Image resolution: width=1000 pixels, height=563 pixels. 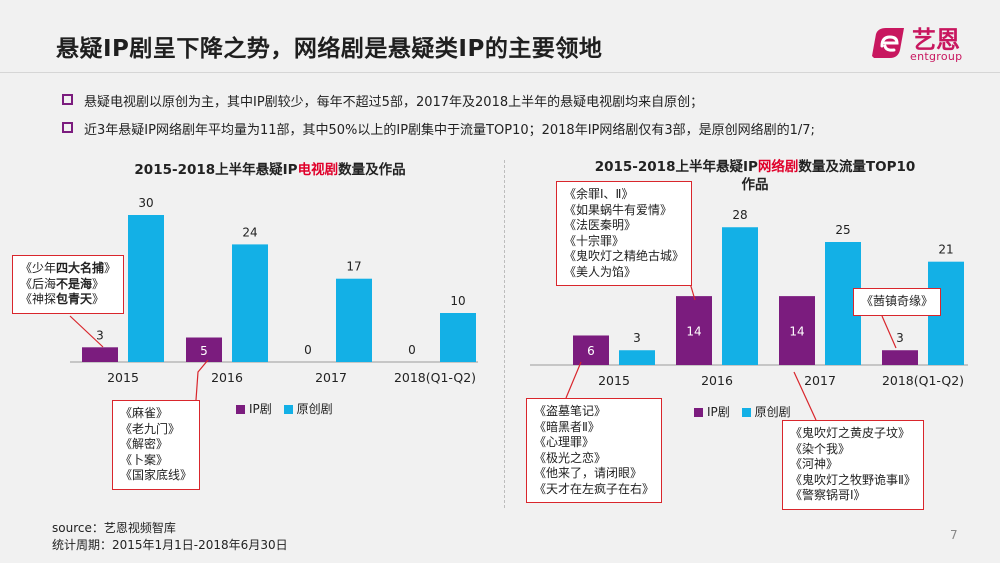 I want to click on callout-item: 《鬼吹灯之牧野诡事Ⅱ》, so click(x=853, y=479).